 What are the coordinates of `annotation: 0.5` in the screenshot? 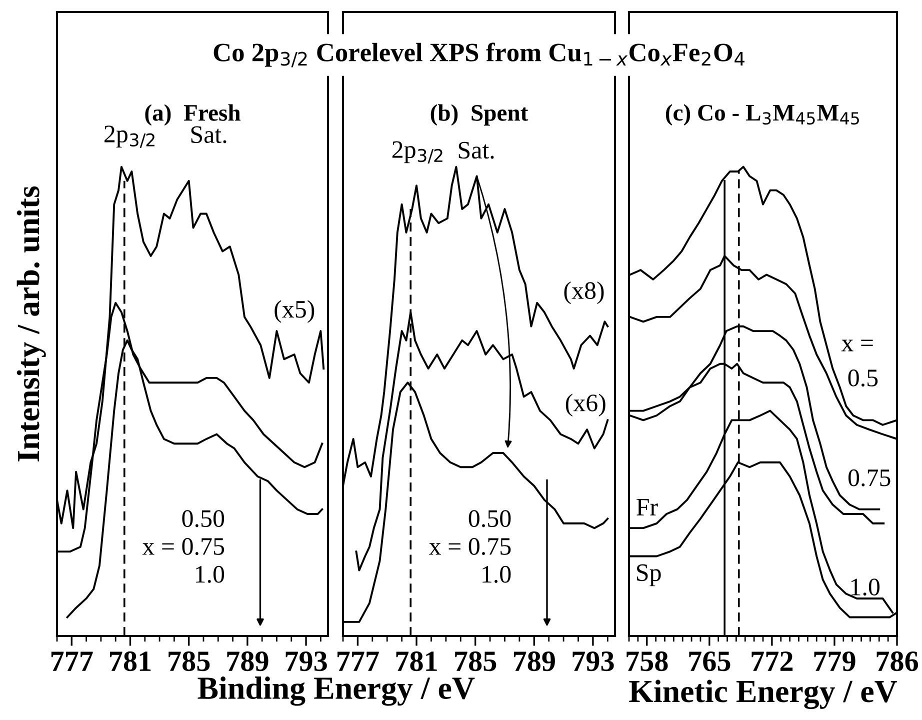 It's located at (863, 378).